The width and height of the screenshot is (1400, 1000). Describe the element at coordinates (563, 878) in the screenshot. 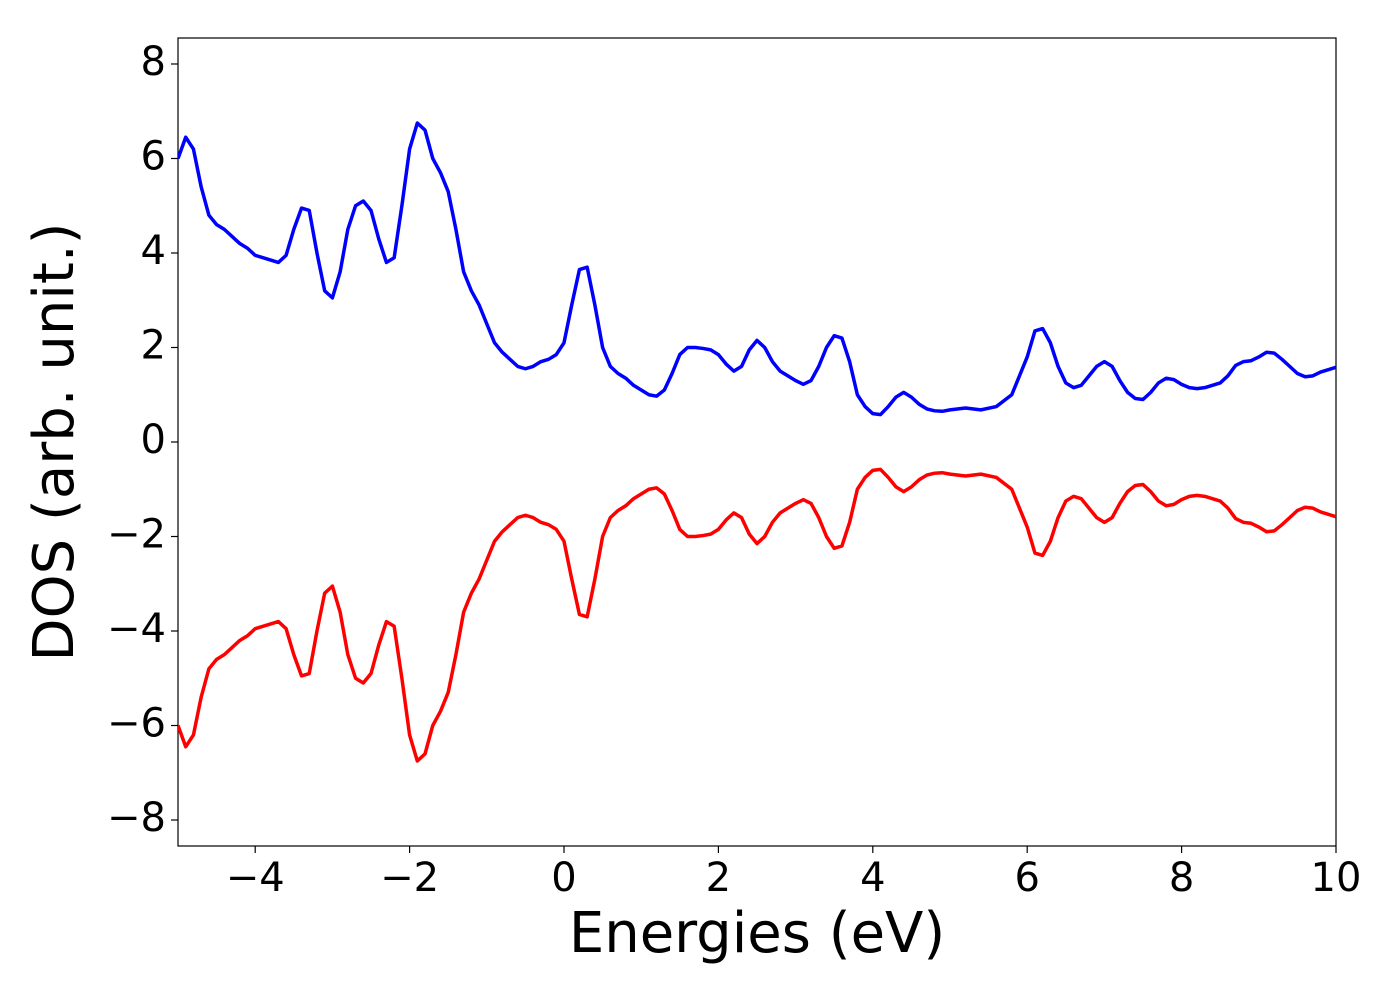

I see `x-tick-label: 0` at that location.